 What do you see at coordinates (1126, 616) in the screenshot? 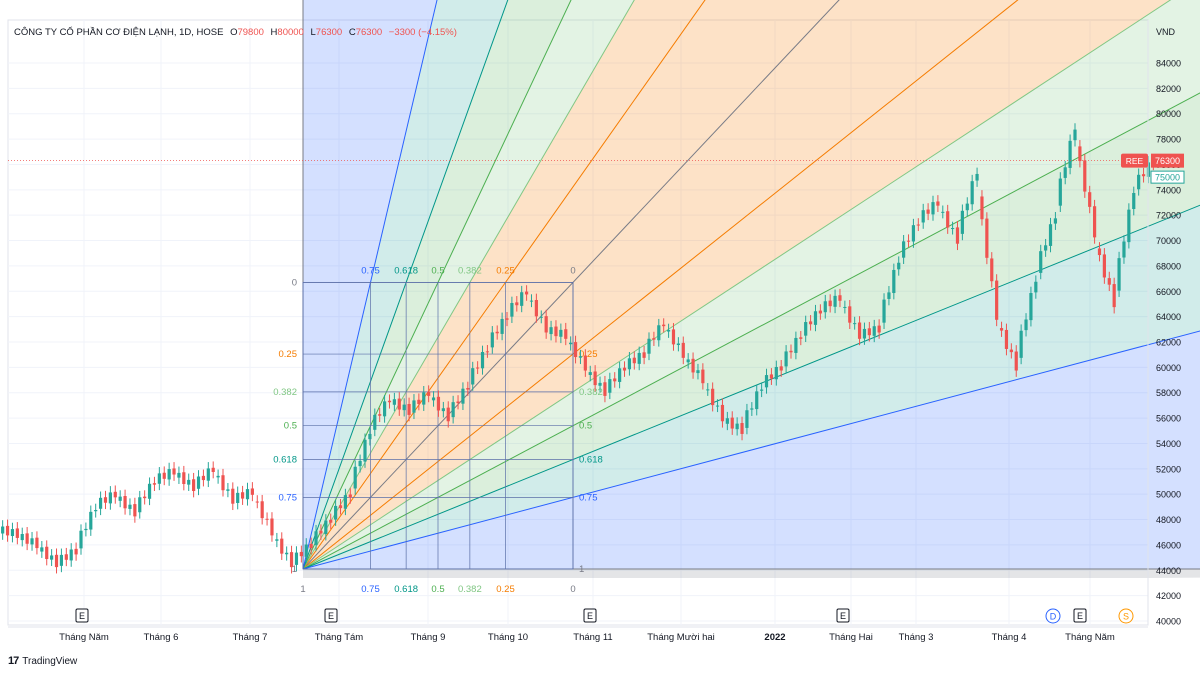
I see `split-event-icon` at bounding box center [1126, 616].